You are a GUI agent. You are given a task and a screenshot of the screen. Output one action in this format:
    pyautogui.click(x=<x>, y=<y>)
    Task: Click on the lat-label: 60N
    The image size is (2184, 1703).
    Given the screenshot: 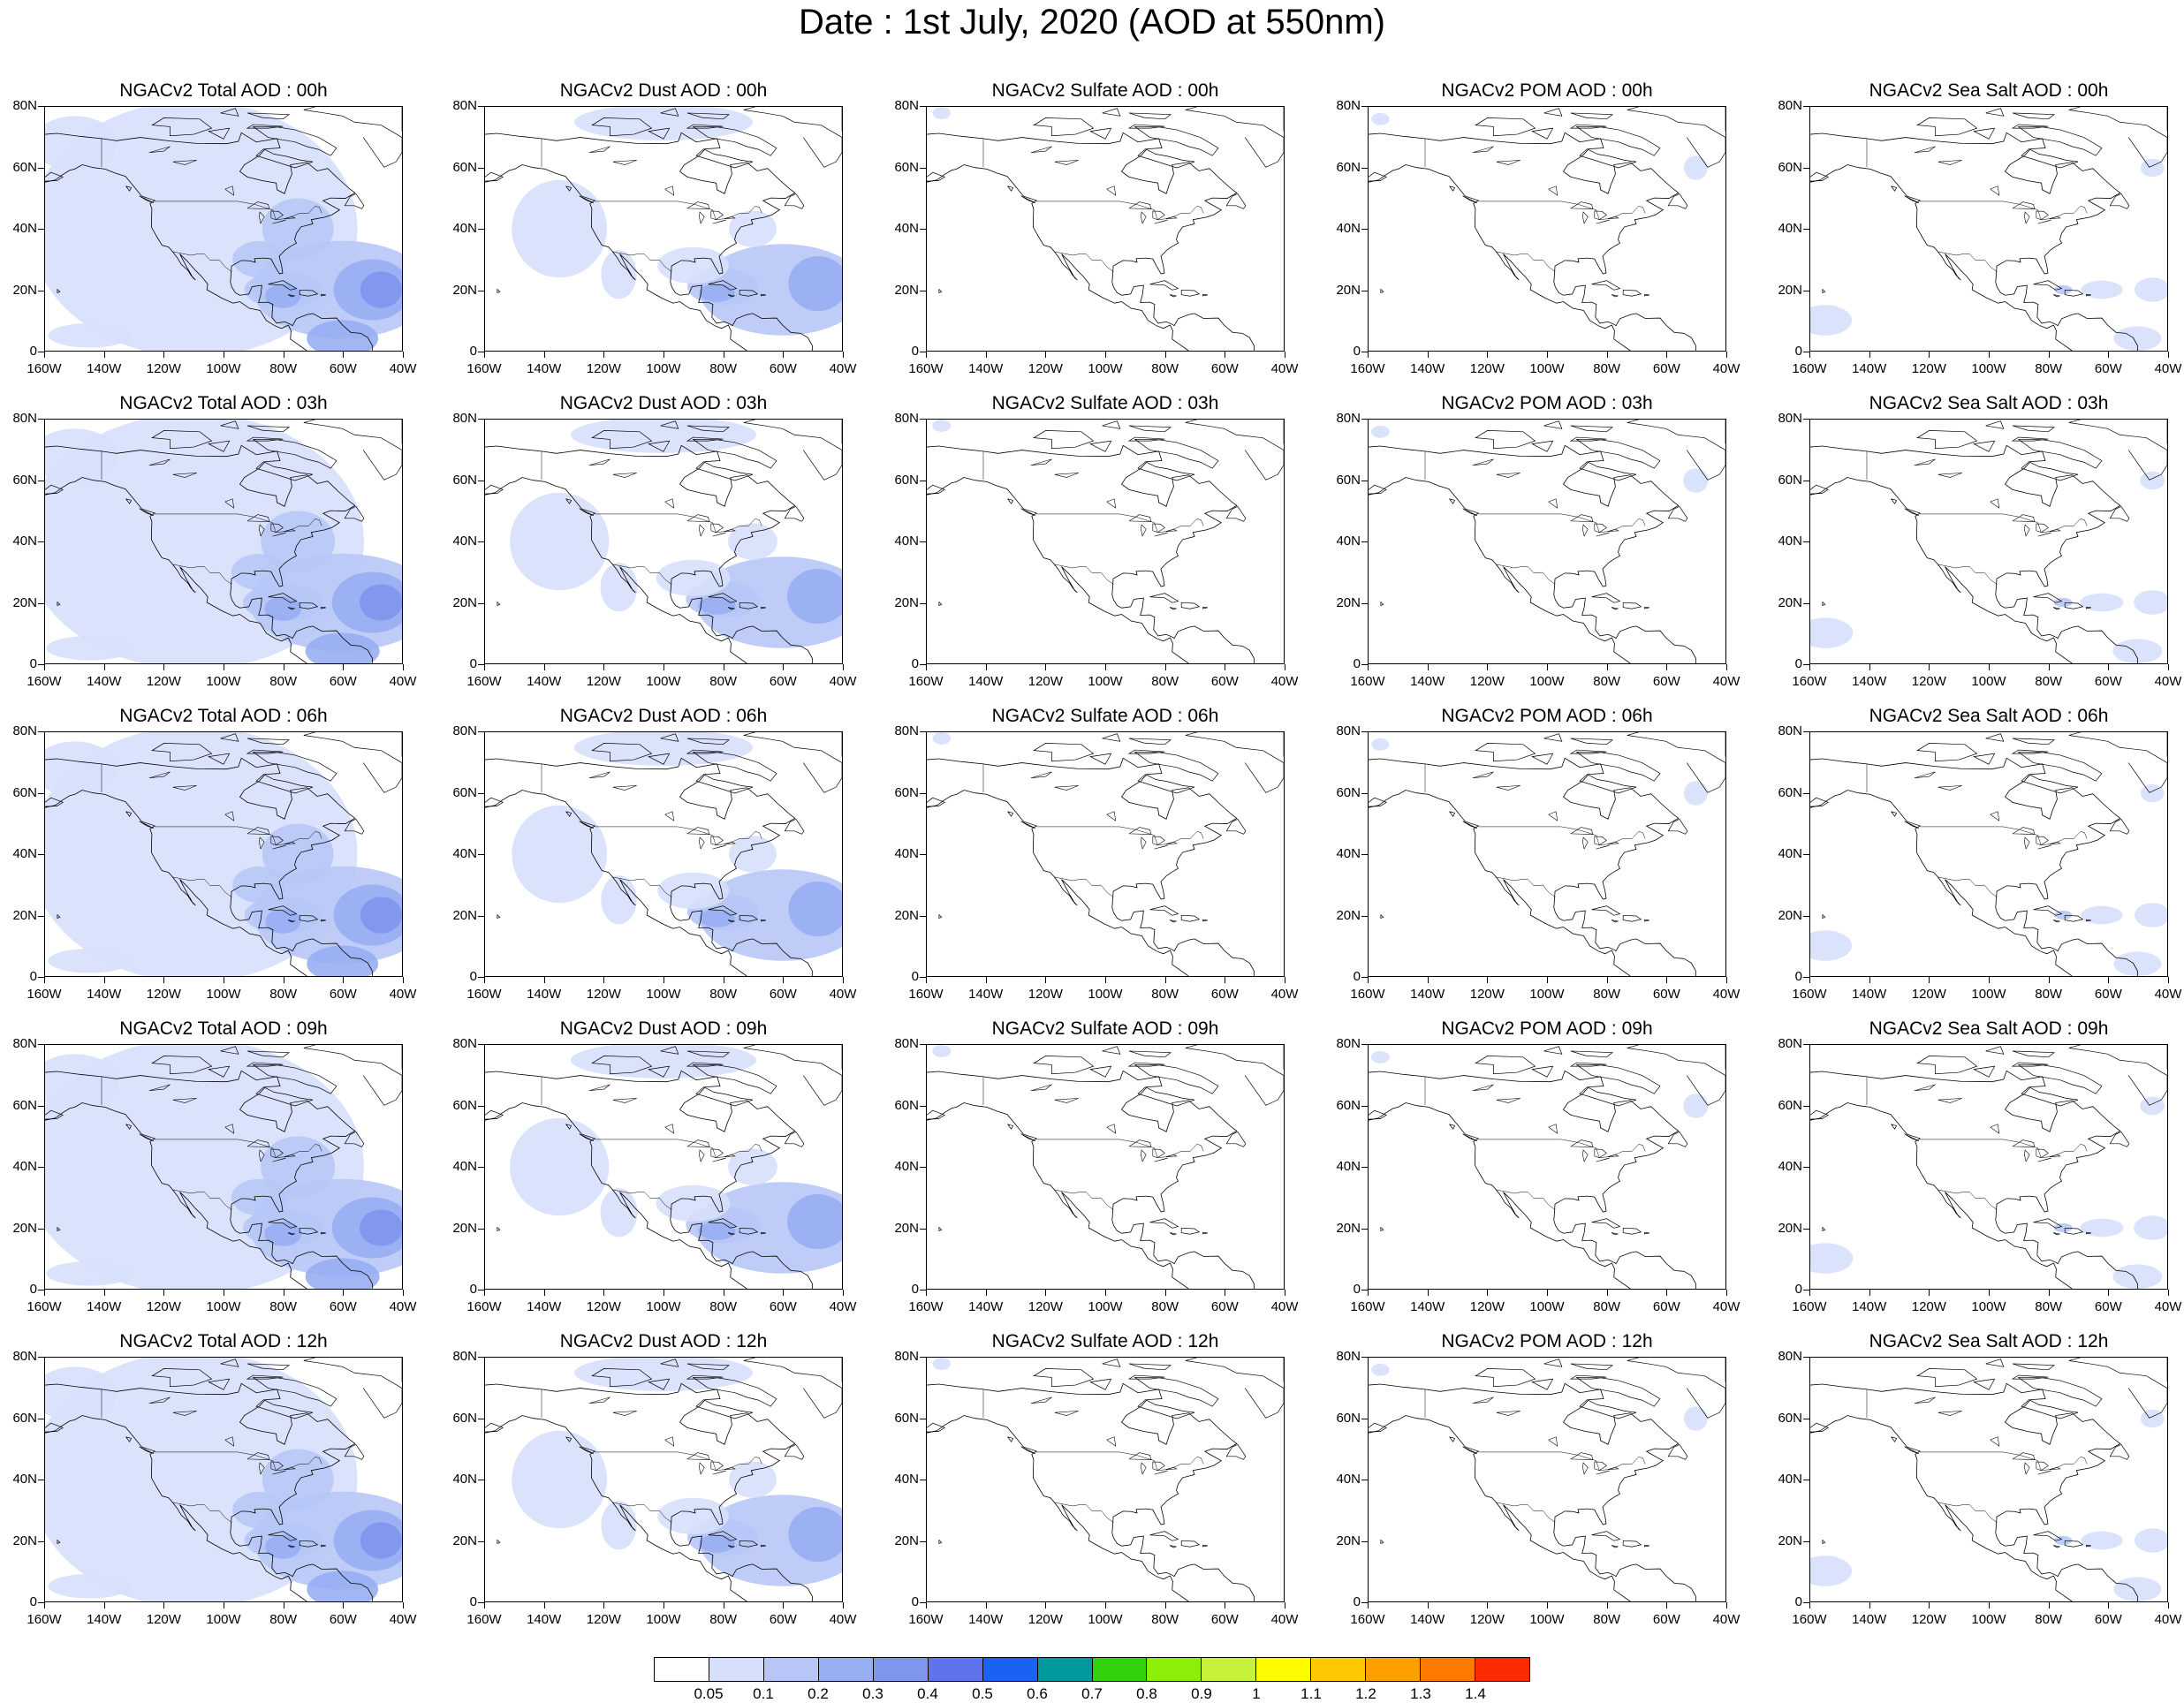 What is the action you would take?
    pyautogui.click(x=464, y=1418)
    